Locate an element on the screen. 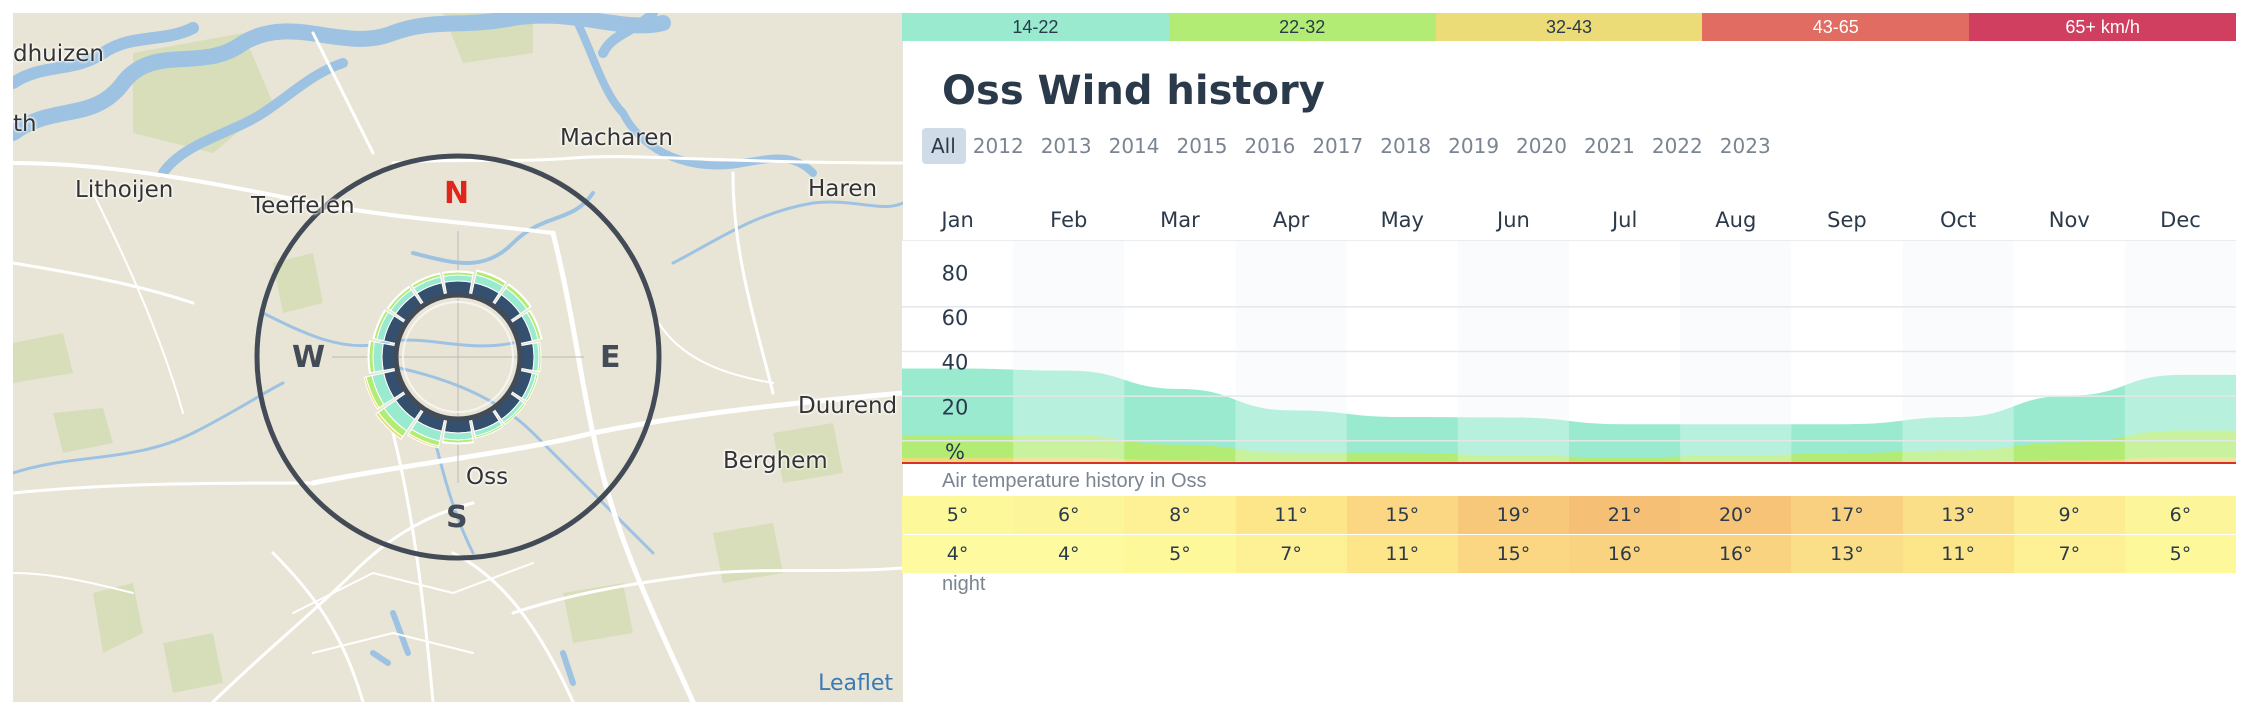 The height and width of the screenshot is (708, 2248). compass-east-label: E is located at coordinates (610, 357).